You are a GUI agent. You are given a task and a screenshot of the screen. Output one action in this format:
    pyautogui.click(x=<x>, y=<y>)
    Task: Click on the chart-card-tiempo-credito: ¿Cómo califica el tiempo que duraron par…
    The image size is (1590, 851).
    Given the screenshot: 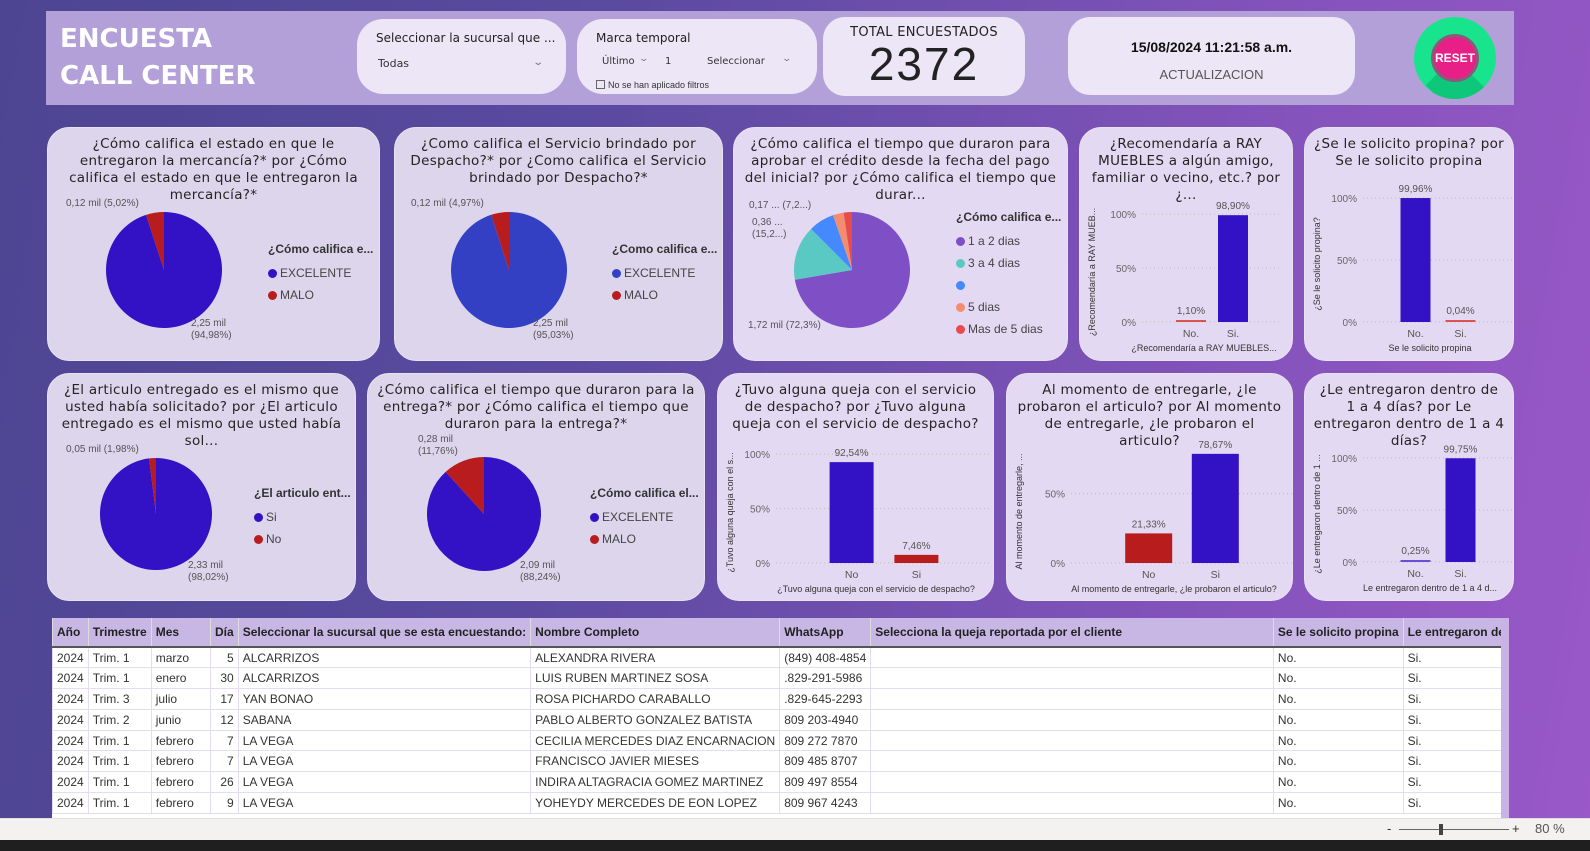 What is the action you would take?
    pyautogui.click(x=900, y=244)
    